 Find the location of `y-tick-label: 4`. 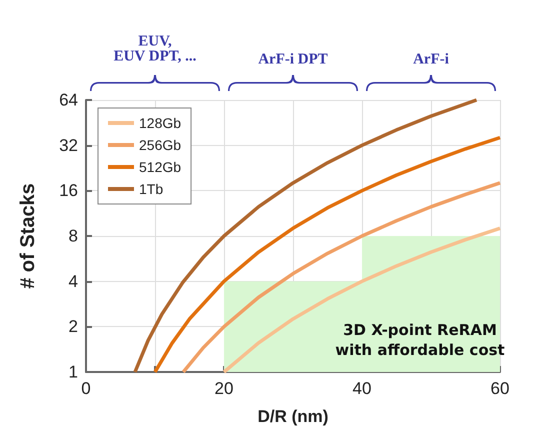

y-tick-label: 4 is located at coordinates (73, 281).